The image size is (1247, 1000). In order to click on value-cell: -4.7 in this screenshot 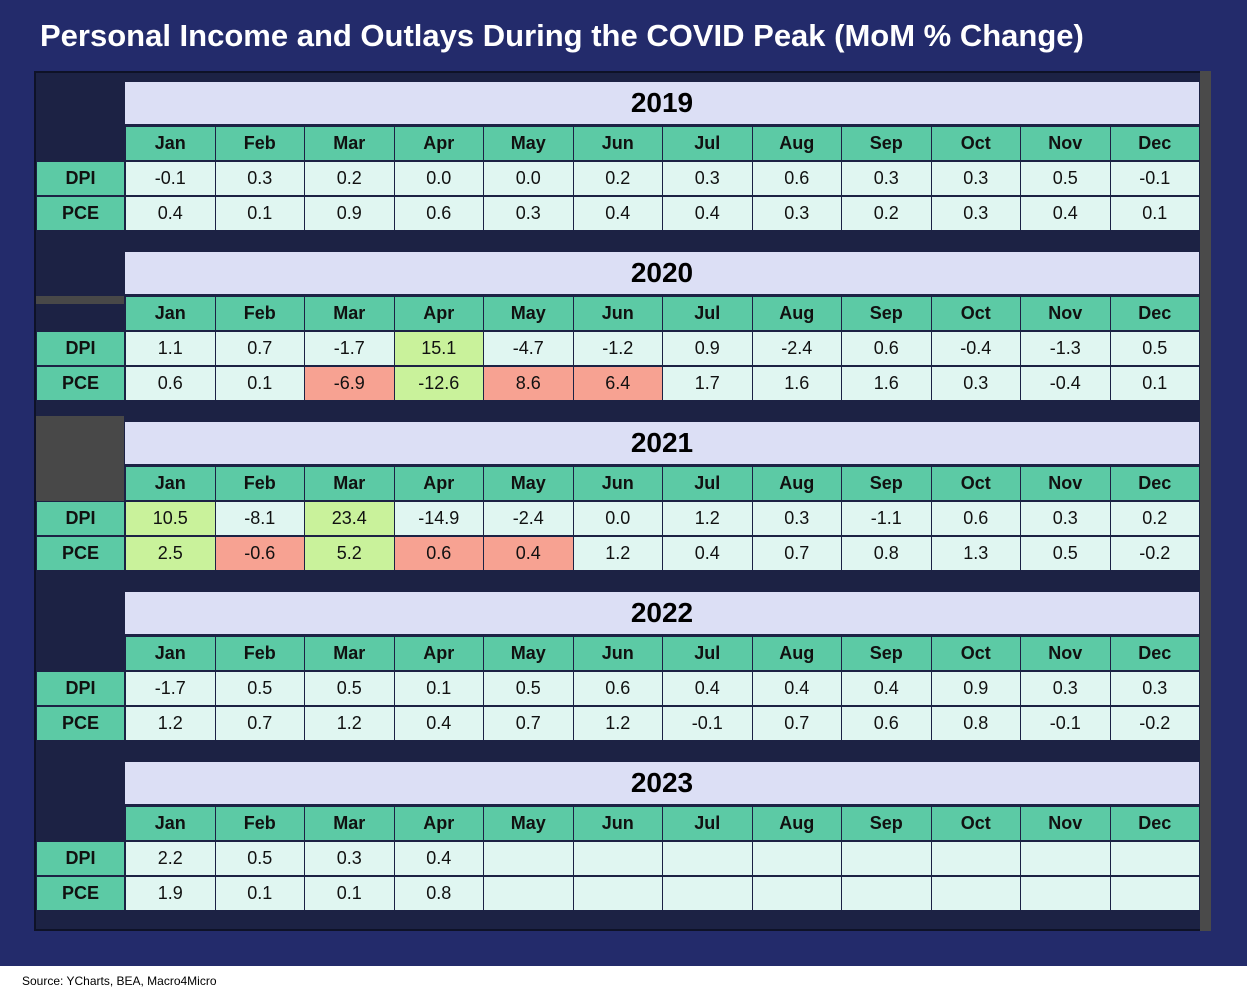, I will do `click(528, 348)`.